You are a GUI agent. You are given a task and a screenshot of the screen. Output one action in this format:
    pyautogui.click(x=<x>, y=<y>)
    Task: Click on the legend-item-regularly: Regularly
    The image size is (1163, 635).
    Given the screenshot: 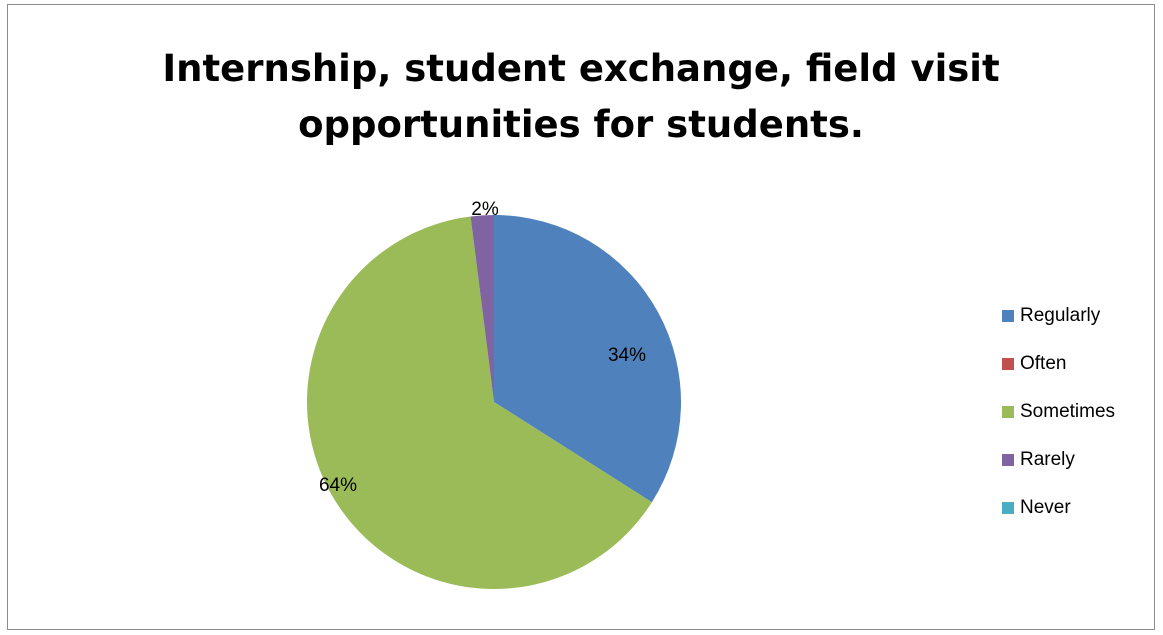 What is the action you would take?
    pyautogui.click(x=1058, y=316)
    